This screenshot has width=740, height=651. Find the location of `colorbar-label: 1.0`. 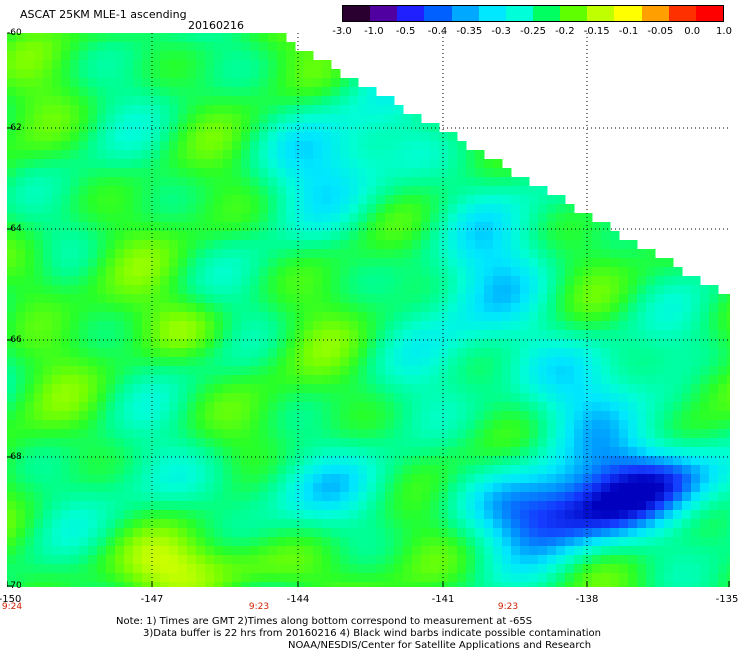

colorbar-label: 1.0 is located at coordinates (724, 31).